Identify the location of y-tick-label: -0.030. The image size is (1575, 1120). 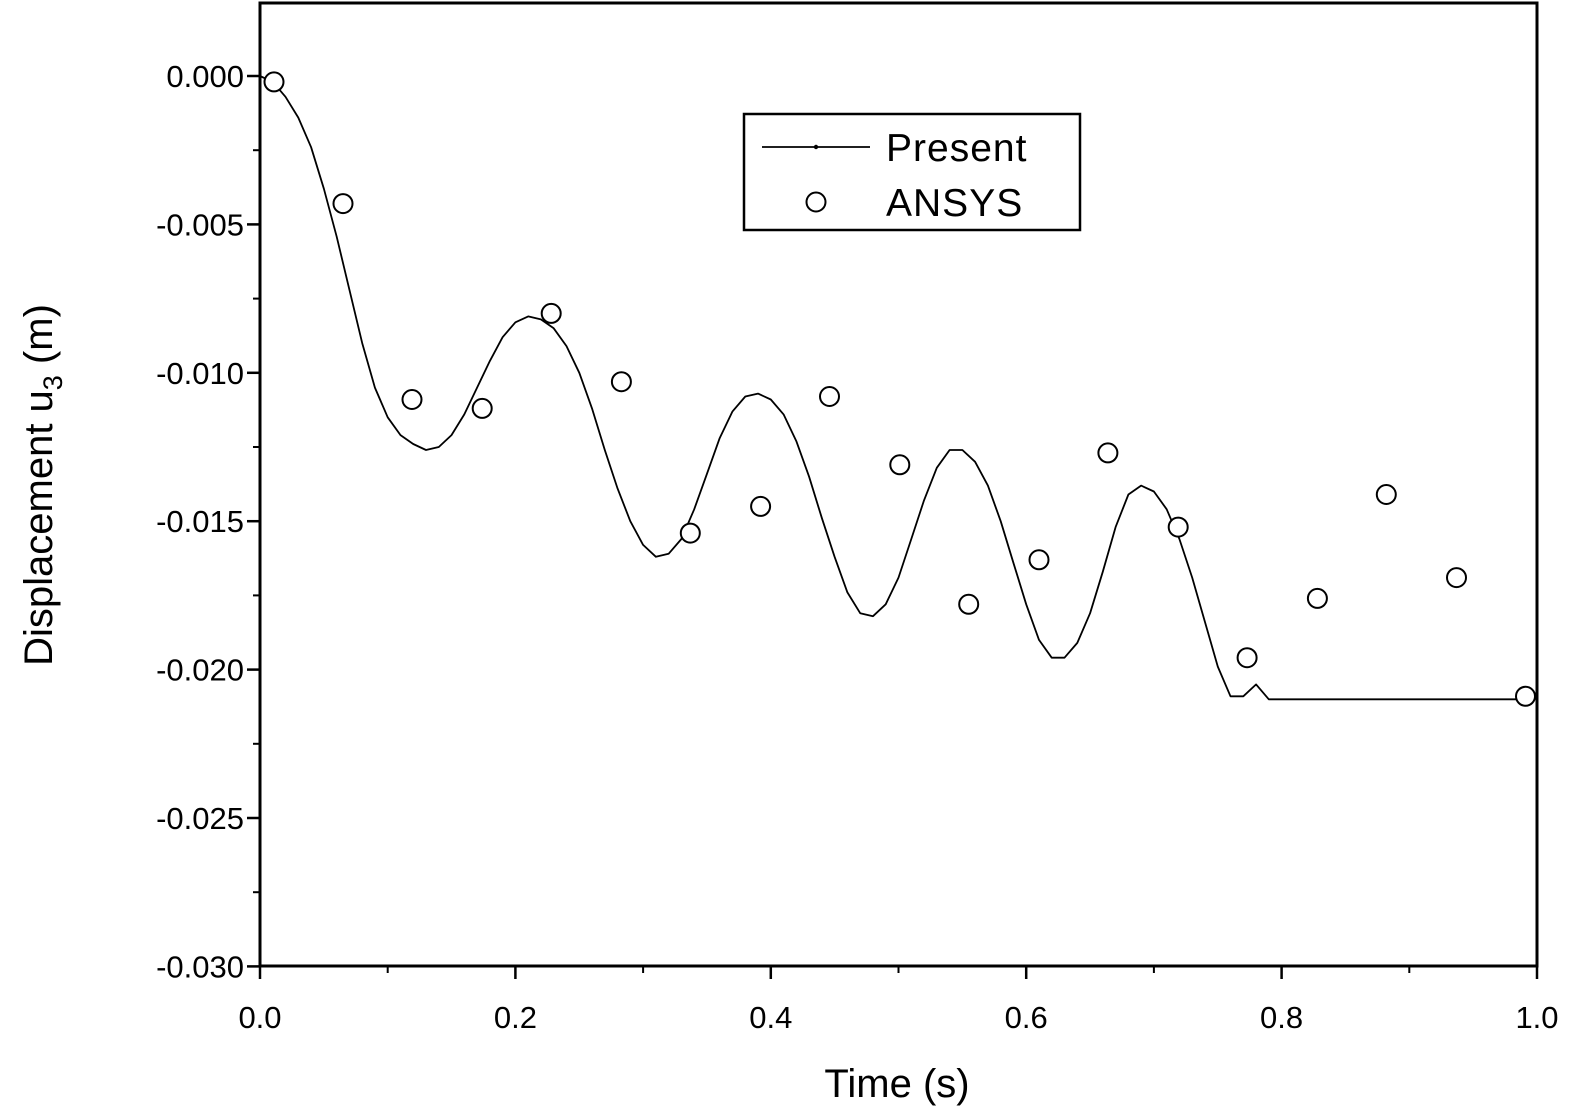
(200, 966).